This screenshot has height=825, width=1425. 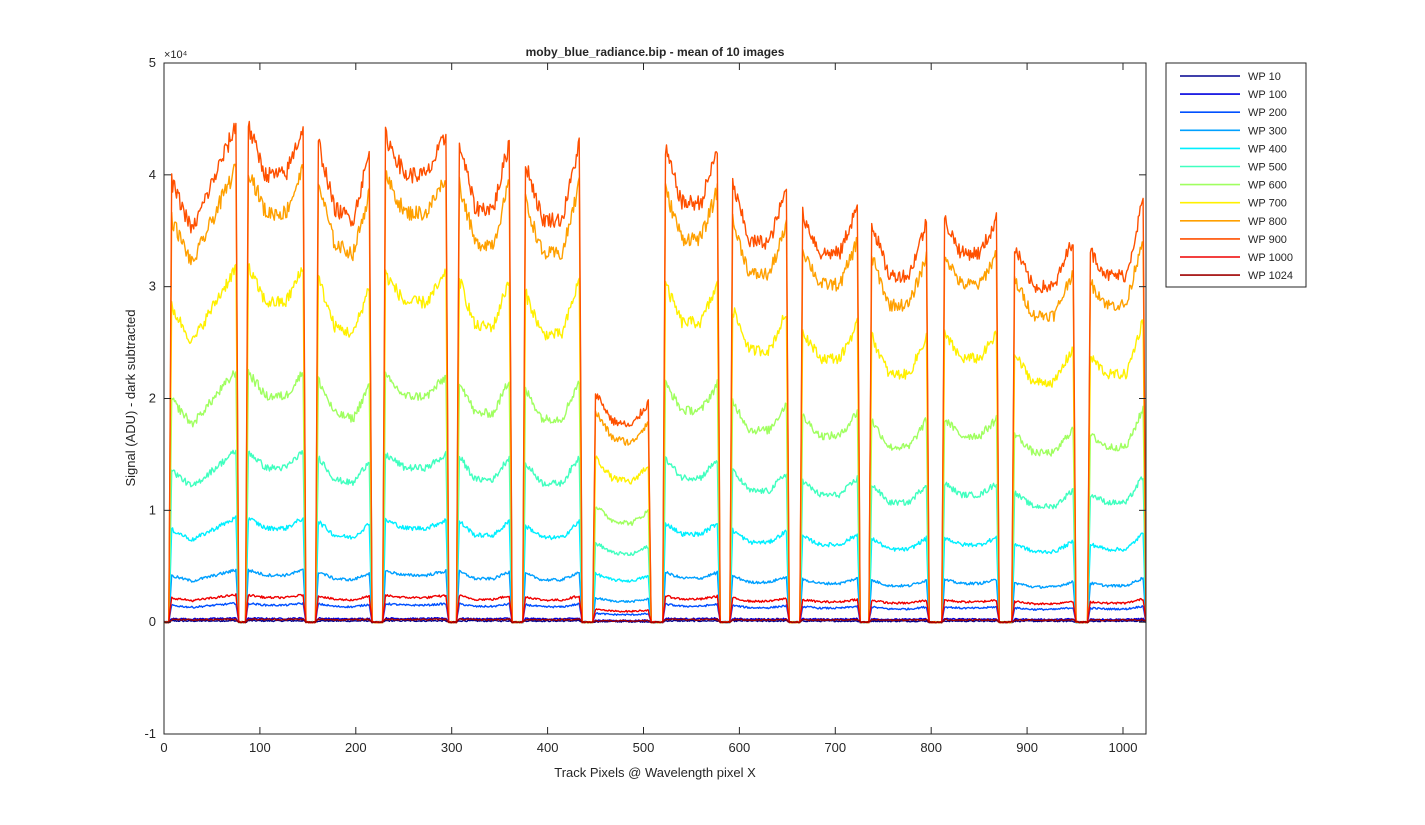 I want to click on legend-label: WP 1024, so click(x=1270, y=276).